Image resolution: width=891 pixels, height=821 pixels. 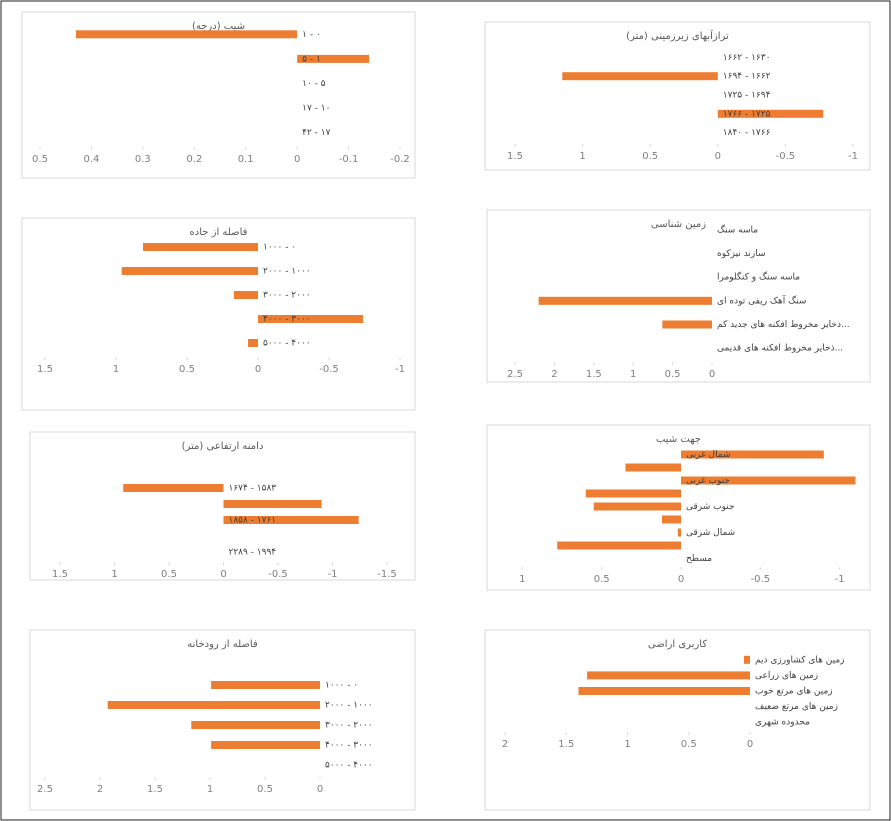 I want to click on category-label: ۱۷۶۶ - ۱۷۲۵, so click(x=747, y=114).